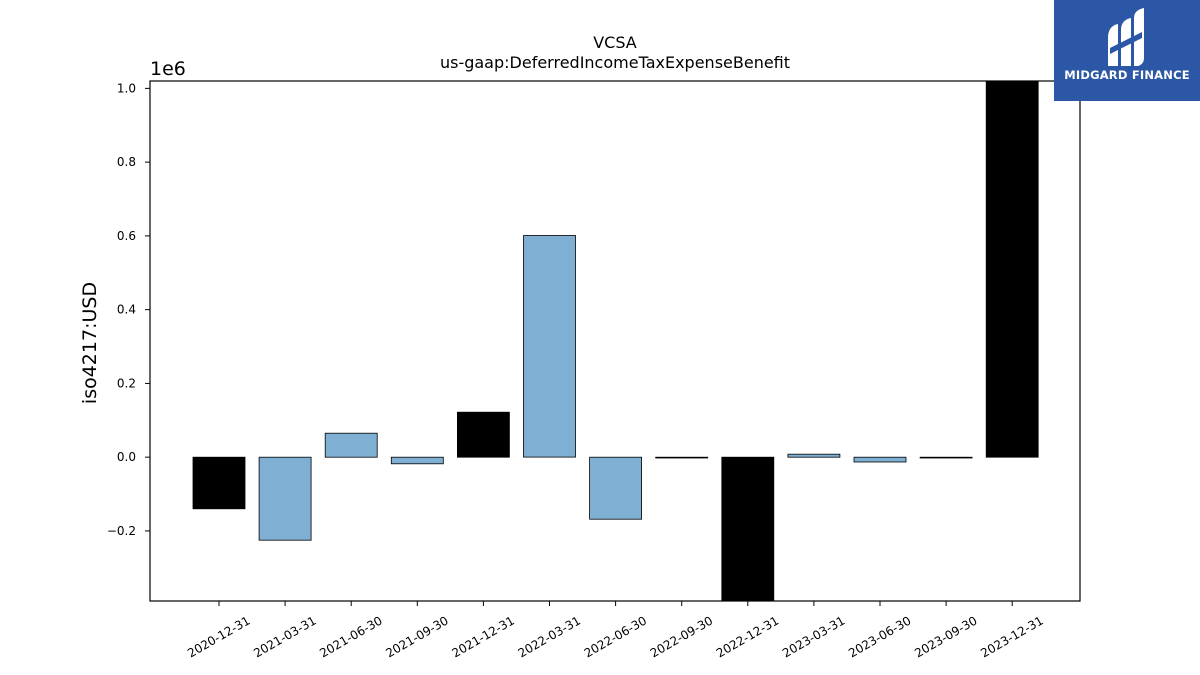  What do you see at coordinates (747, 636) in the screenshot?
I see `x-tick-label: 2022-12-31` at bounding box center [747, 636].